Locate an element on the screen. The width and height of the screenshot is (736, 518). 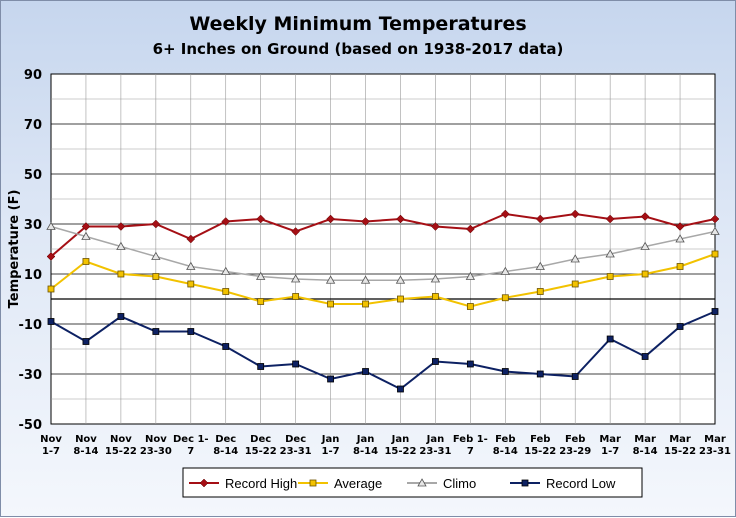
legend-item-record-high: Record High is located at coordinates (243, 483).